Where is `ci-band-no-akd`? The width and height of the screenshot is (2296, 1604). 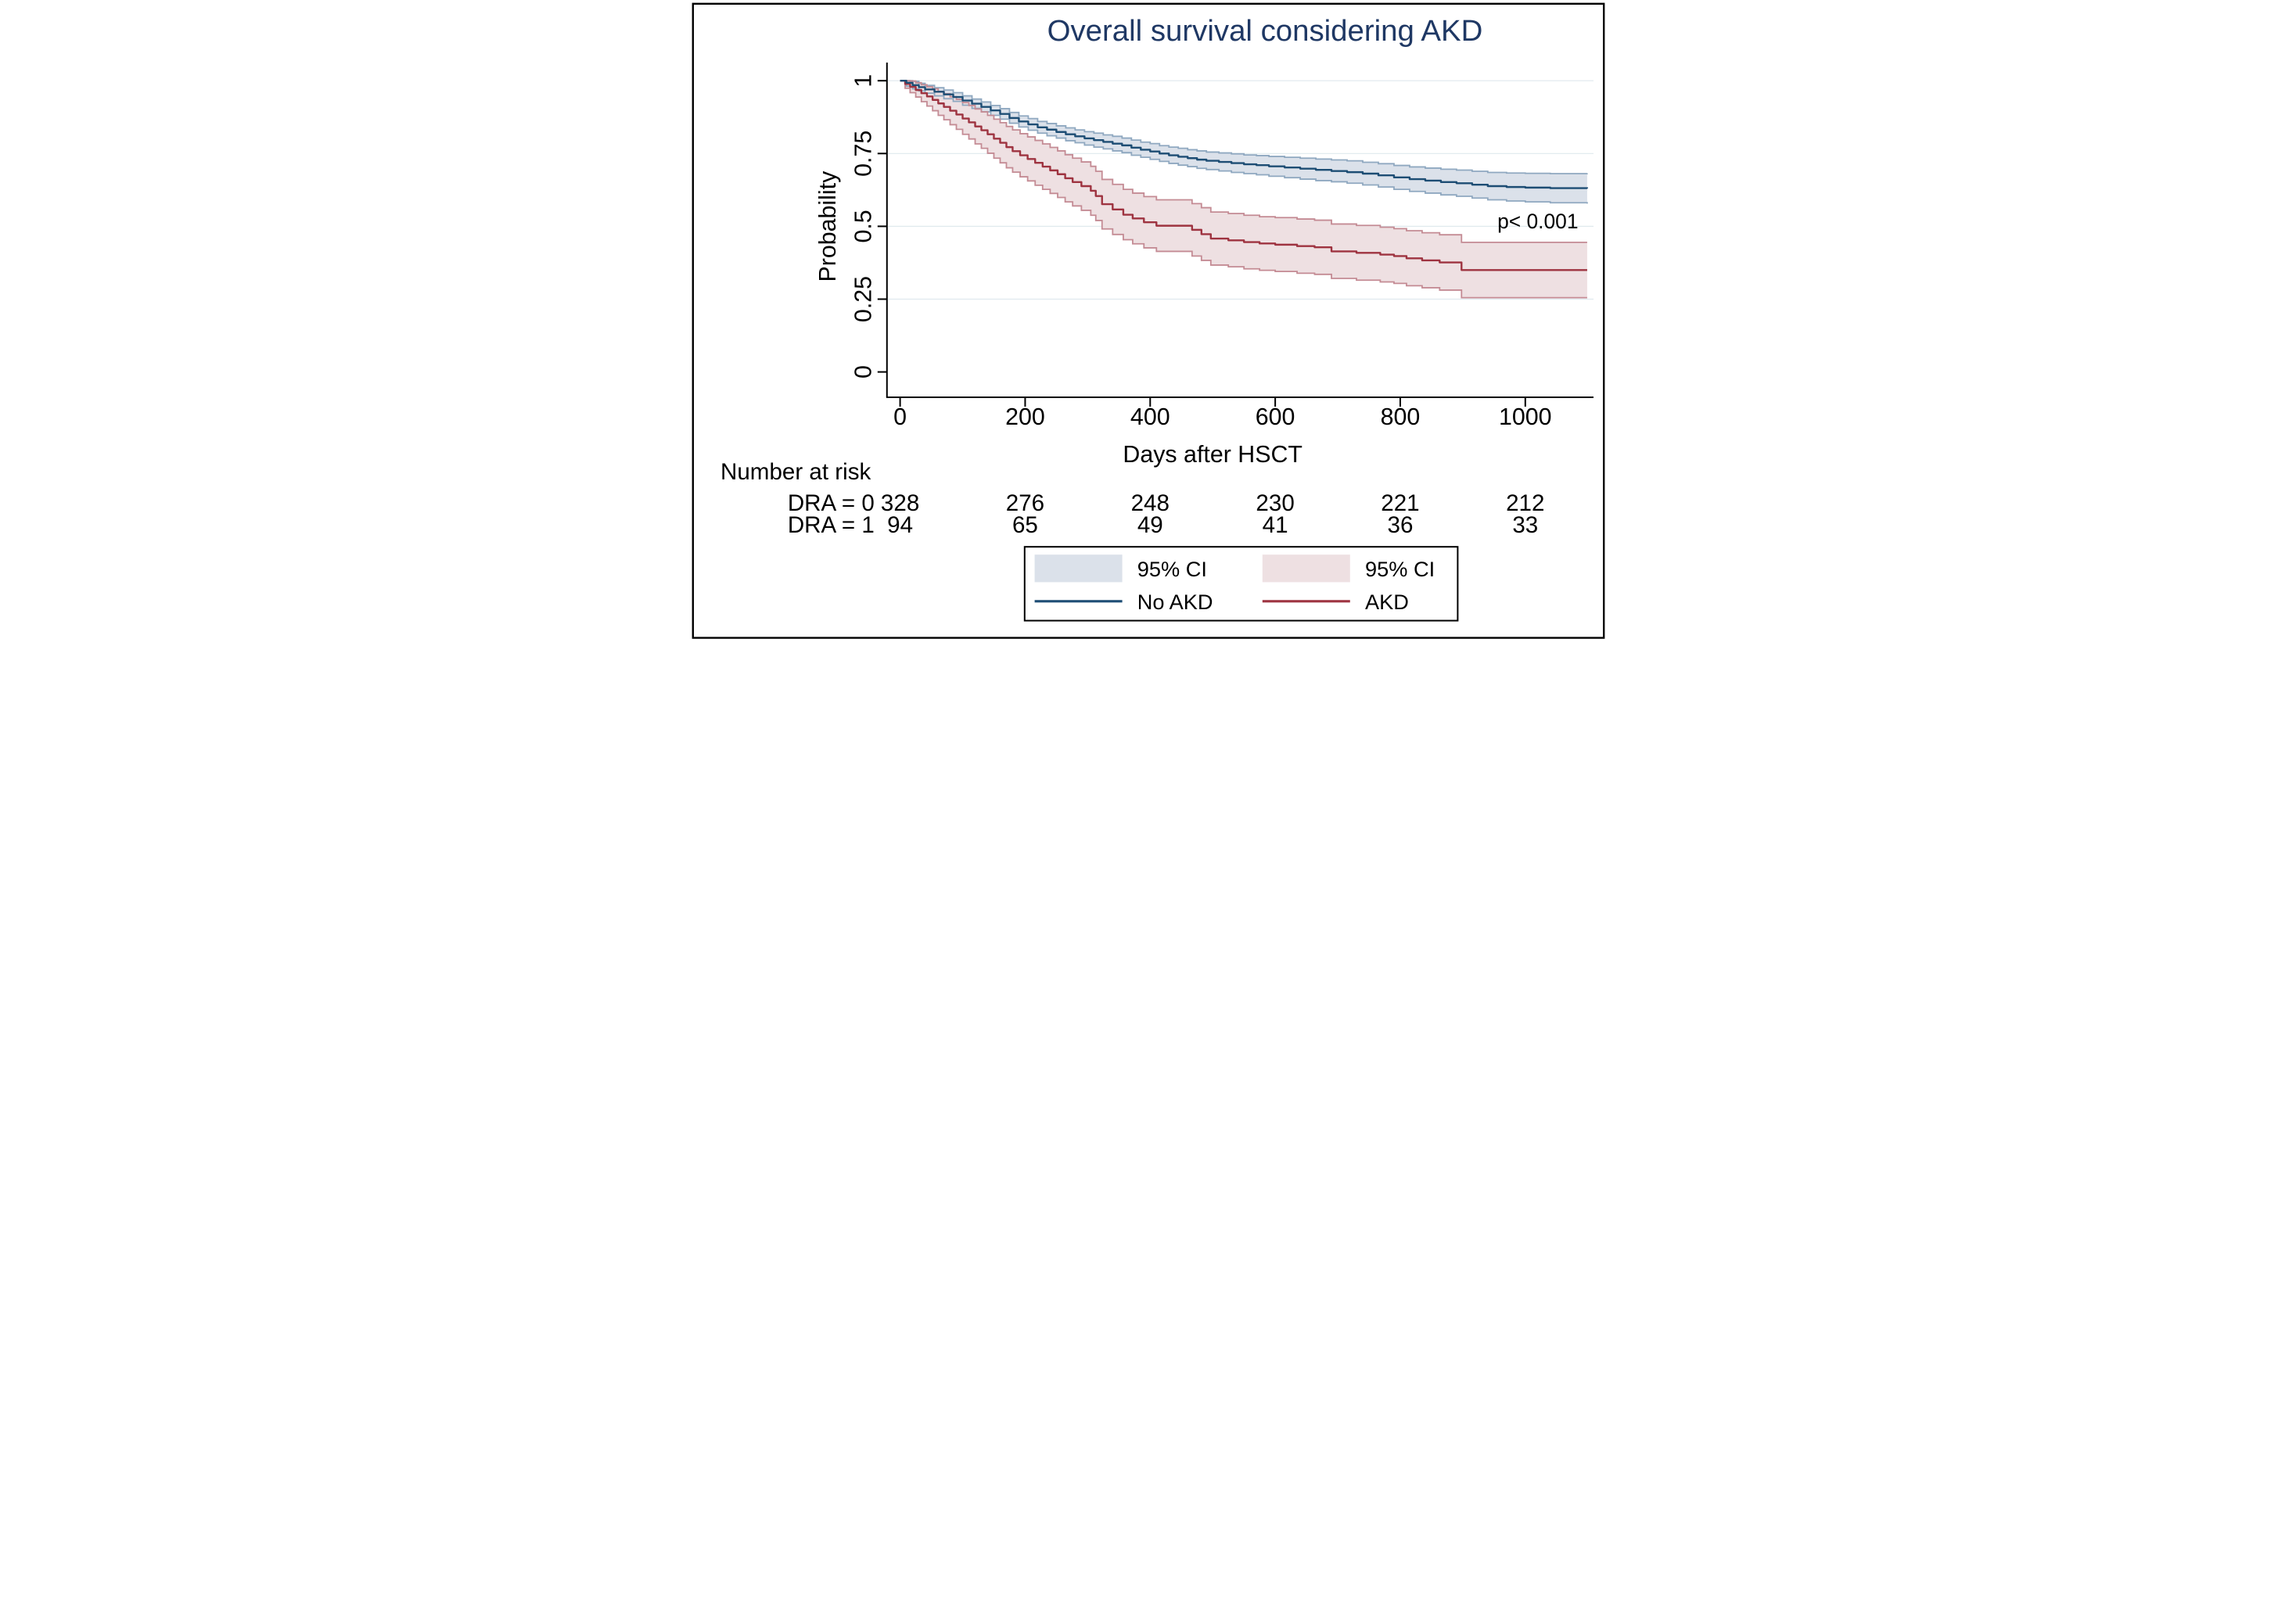 ci-band-no-akd is located at coordinates (1244, 142).